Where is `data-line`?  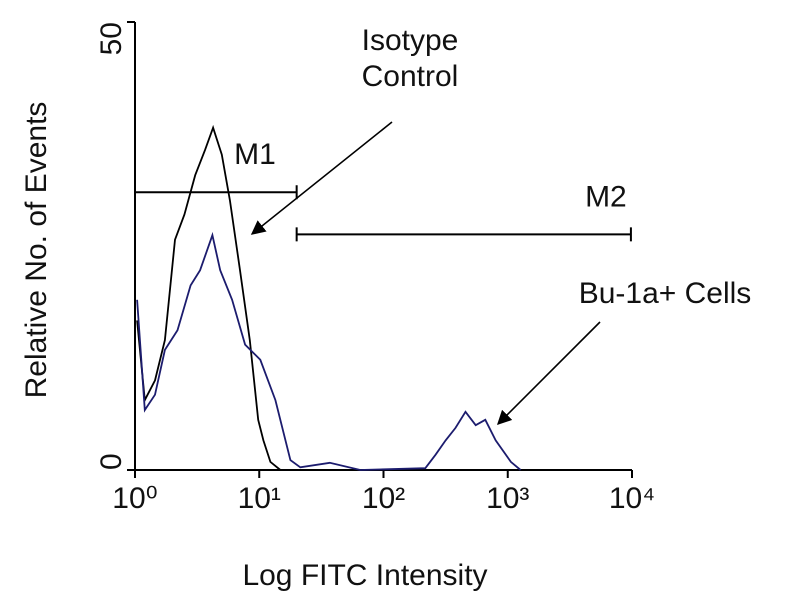
data-line is located at coordinates (208, 297).